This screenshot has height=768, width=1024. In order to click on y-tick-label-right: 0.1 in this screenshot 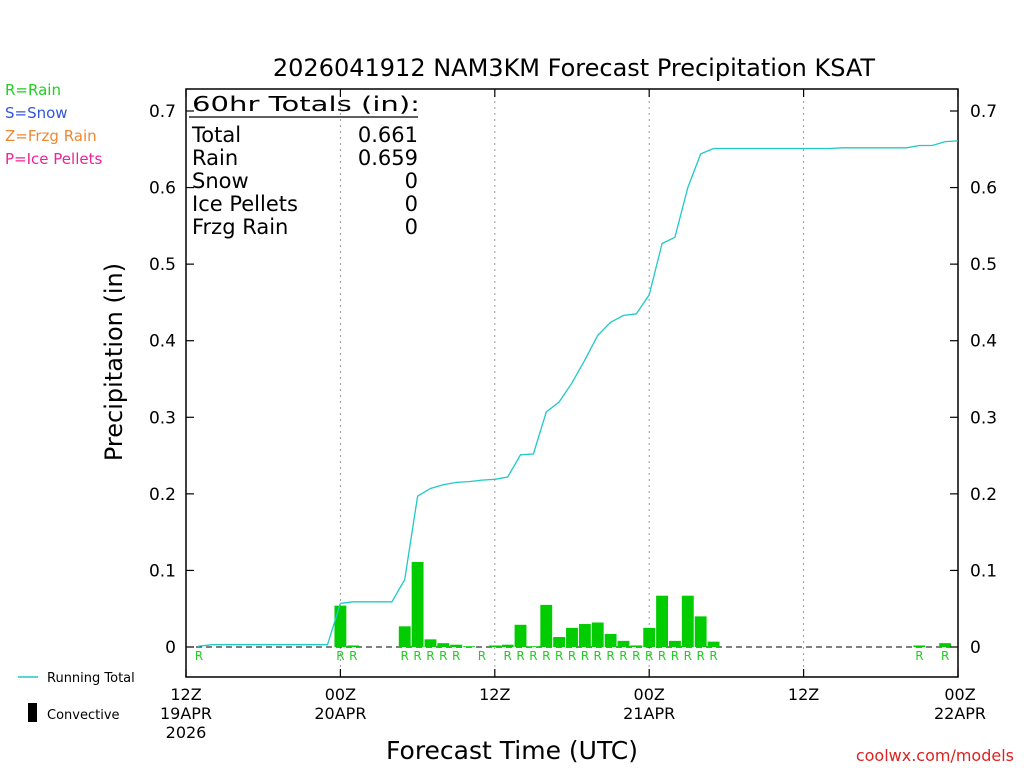, I will do `click(983, 571)`.